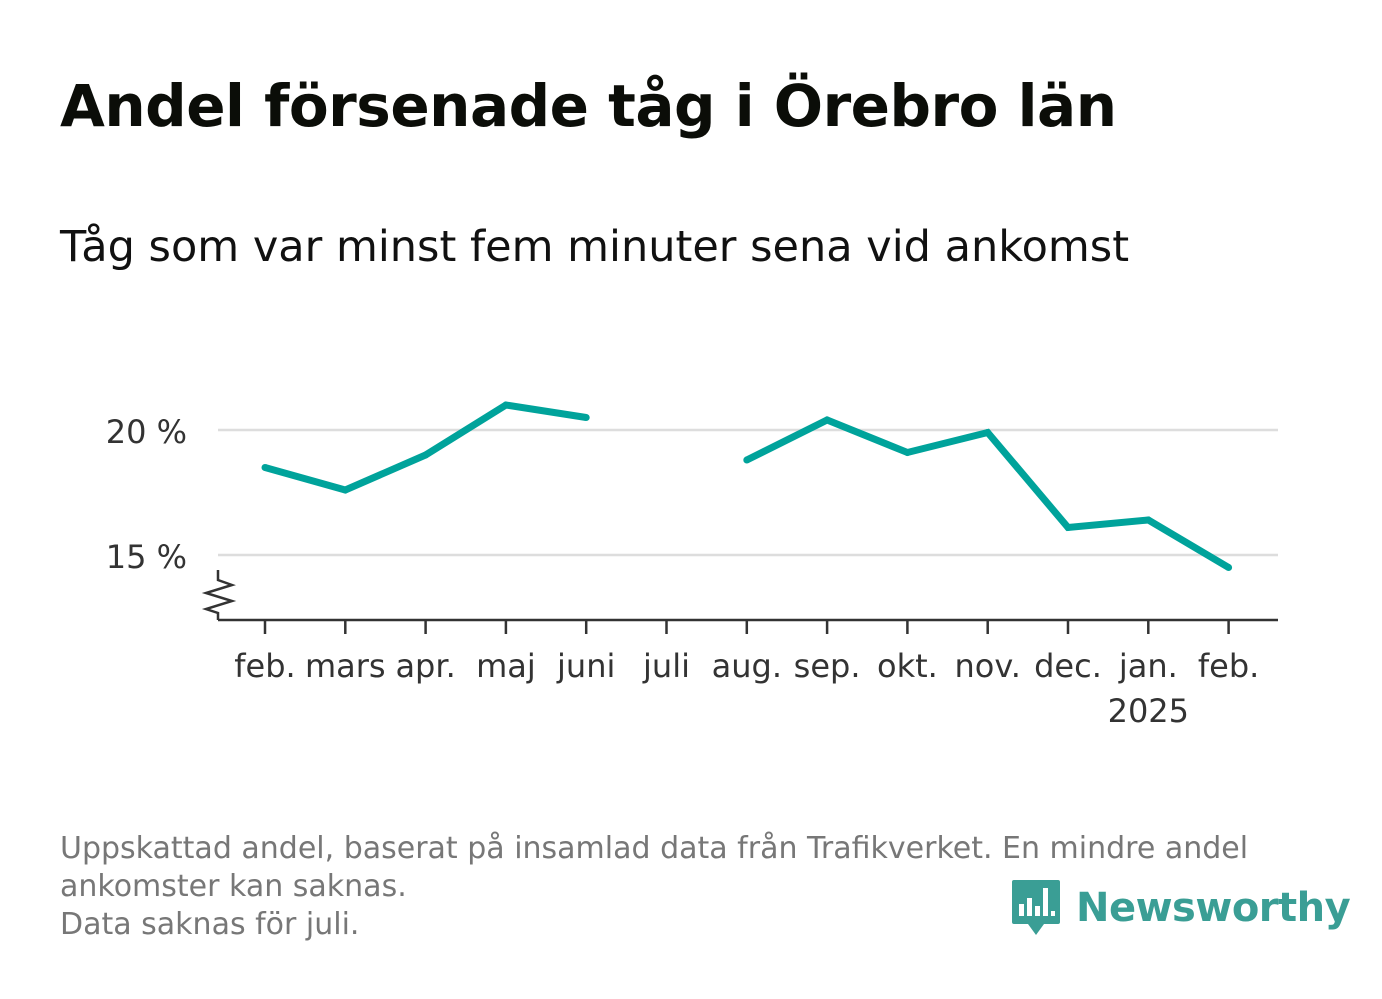 The width and height of the screenshot is (1382, 999). Describe the element at coordinates (345, 666) in the screenshot. I see `x-tick-label: mars` at that location.